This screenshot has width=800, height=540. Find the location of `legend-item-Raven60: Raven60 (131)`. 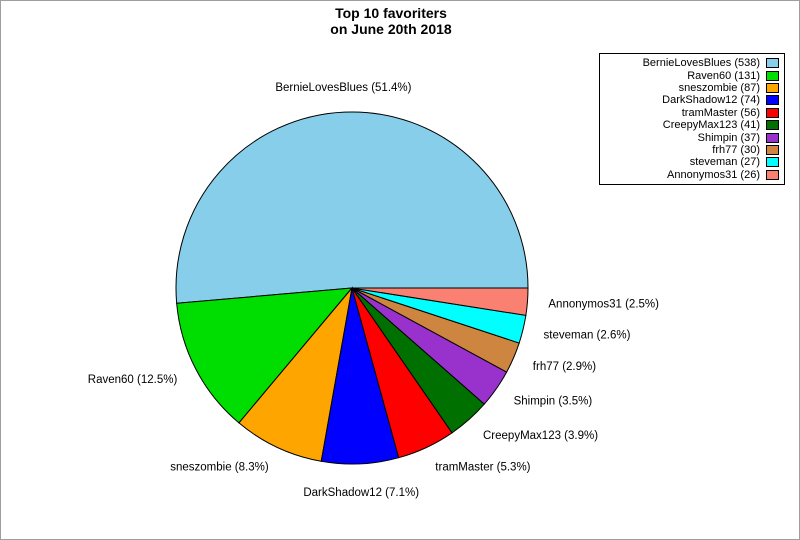

legend-item-Raven60: Raven60 (131) is located at coordinates (692, 75).